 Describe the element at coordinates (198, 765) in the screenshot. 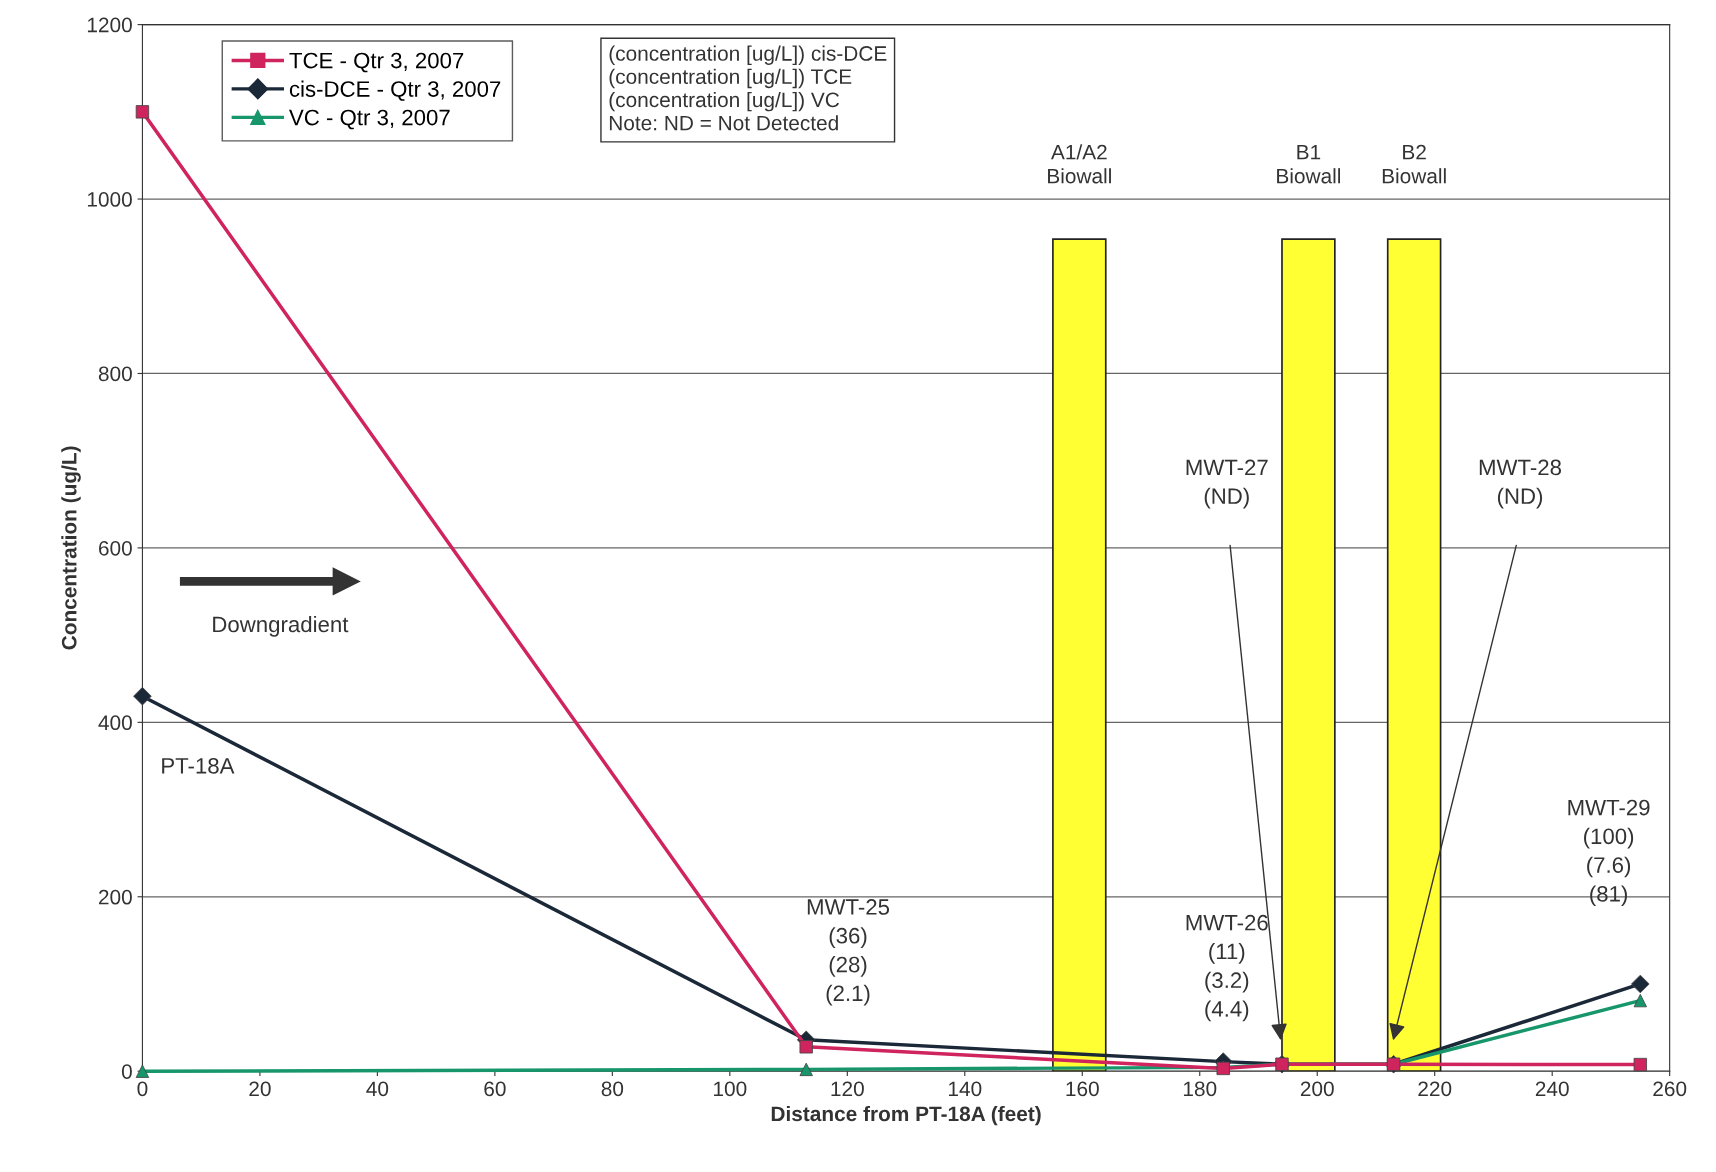

I see `annotation: PT-18A` at that location.